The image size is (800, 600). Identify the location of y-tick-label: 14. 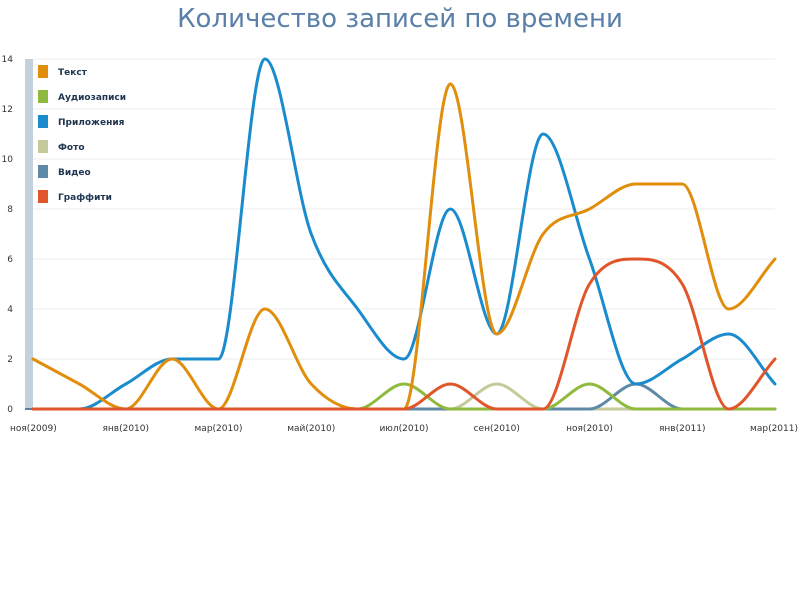
(8, 60).